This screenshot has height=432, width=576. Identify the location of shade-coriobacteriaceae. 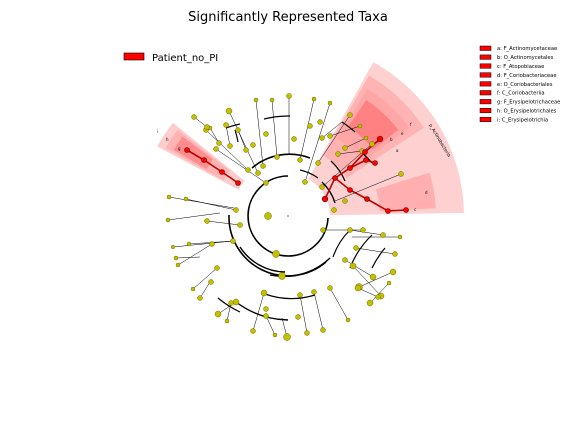
(373, 124).